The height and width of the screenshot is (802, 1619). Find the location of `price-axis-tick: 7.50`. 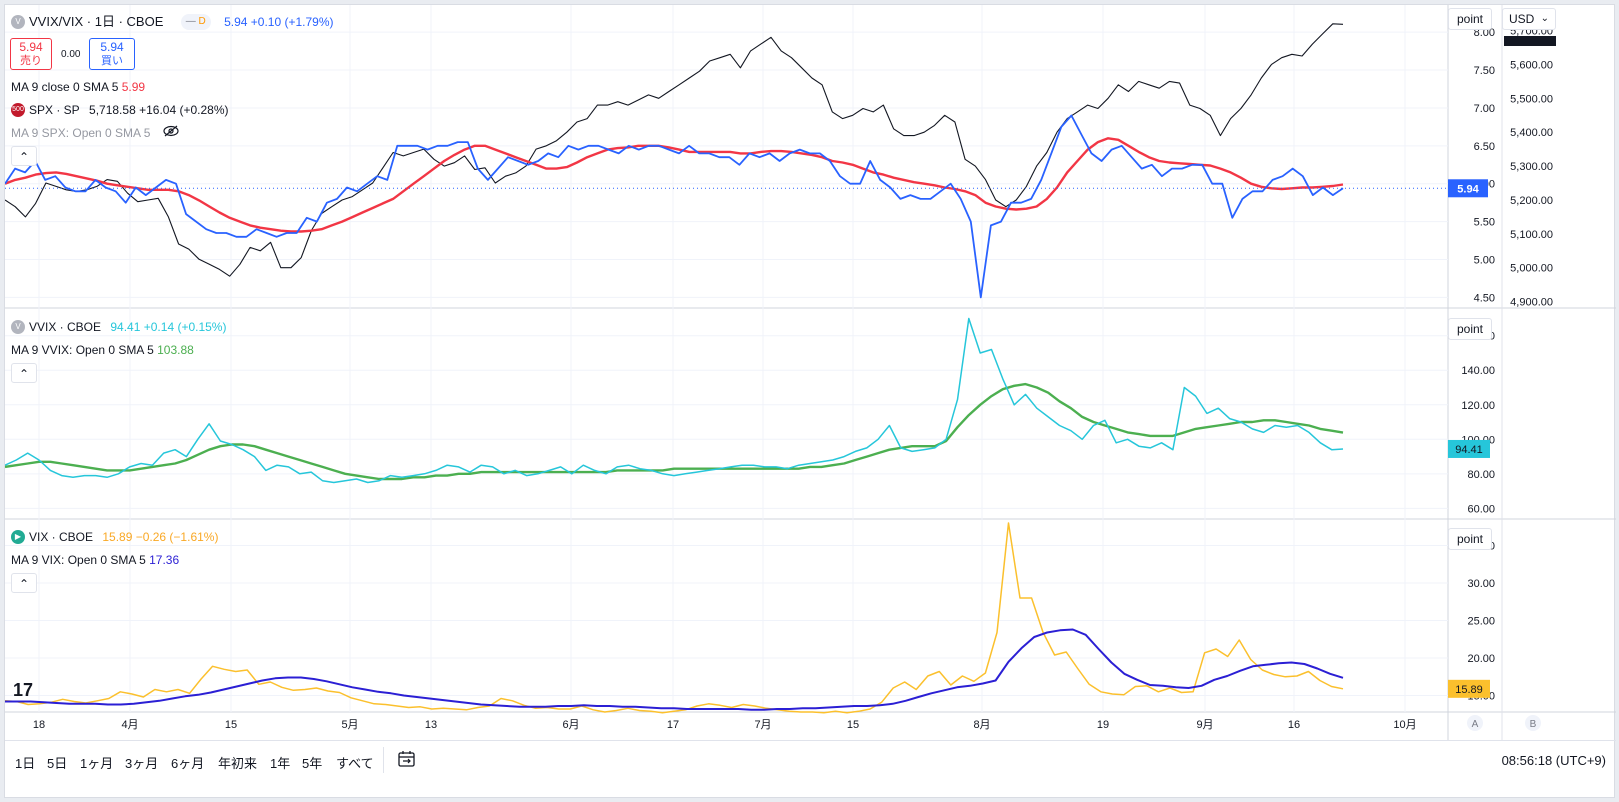

price-axis-tick: 7.50 is located at coordinates (1484, 71).